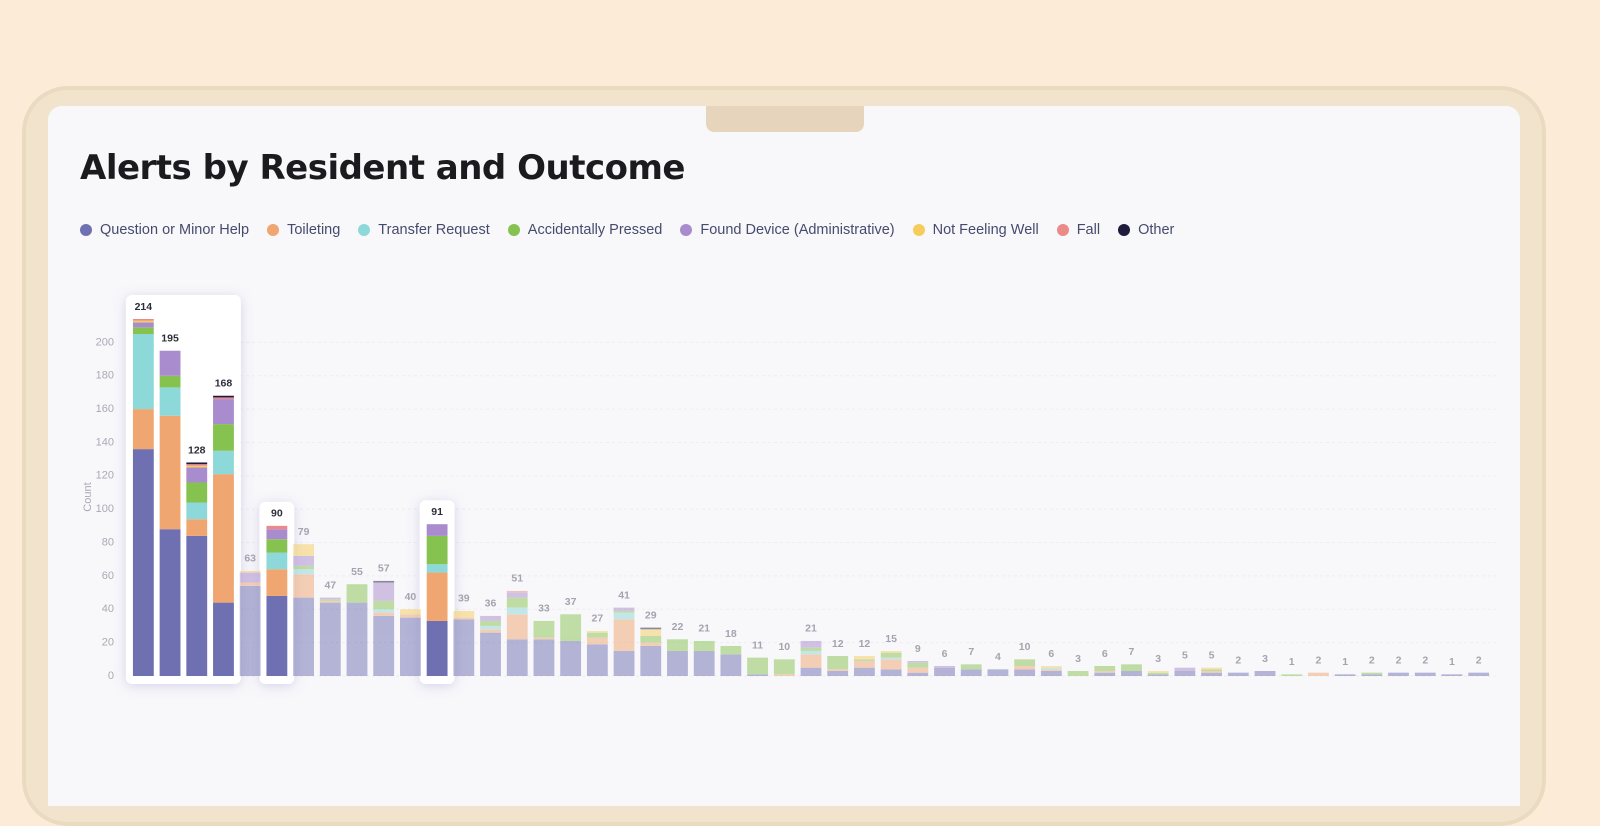 The image size is (1600, 826). Describe the element at coordinates (434, 230) in the screenshot. I see `legend-label: Transfer Request` at that location.